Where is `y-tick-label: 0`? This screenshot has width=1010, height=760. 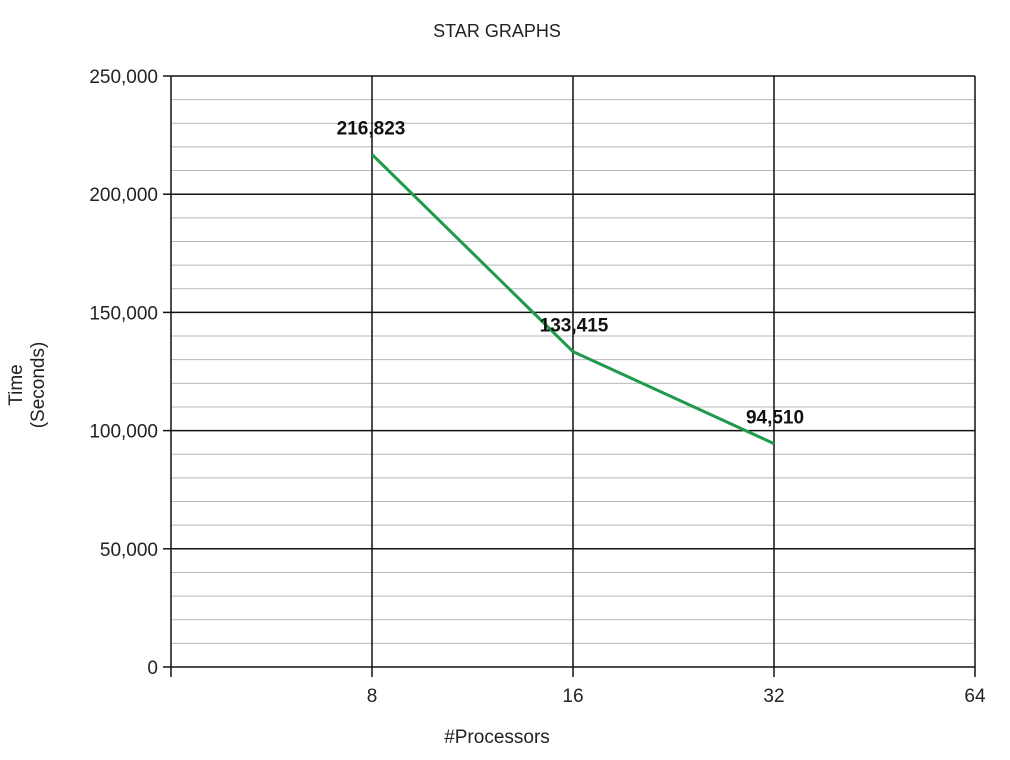
y-tick-label: 0 is located at coordinates (152, 668).